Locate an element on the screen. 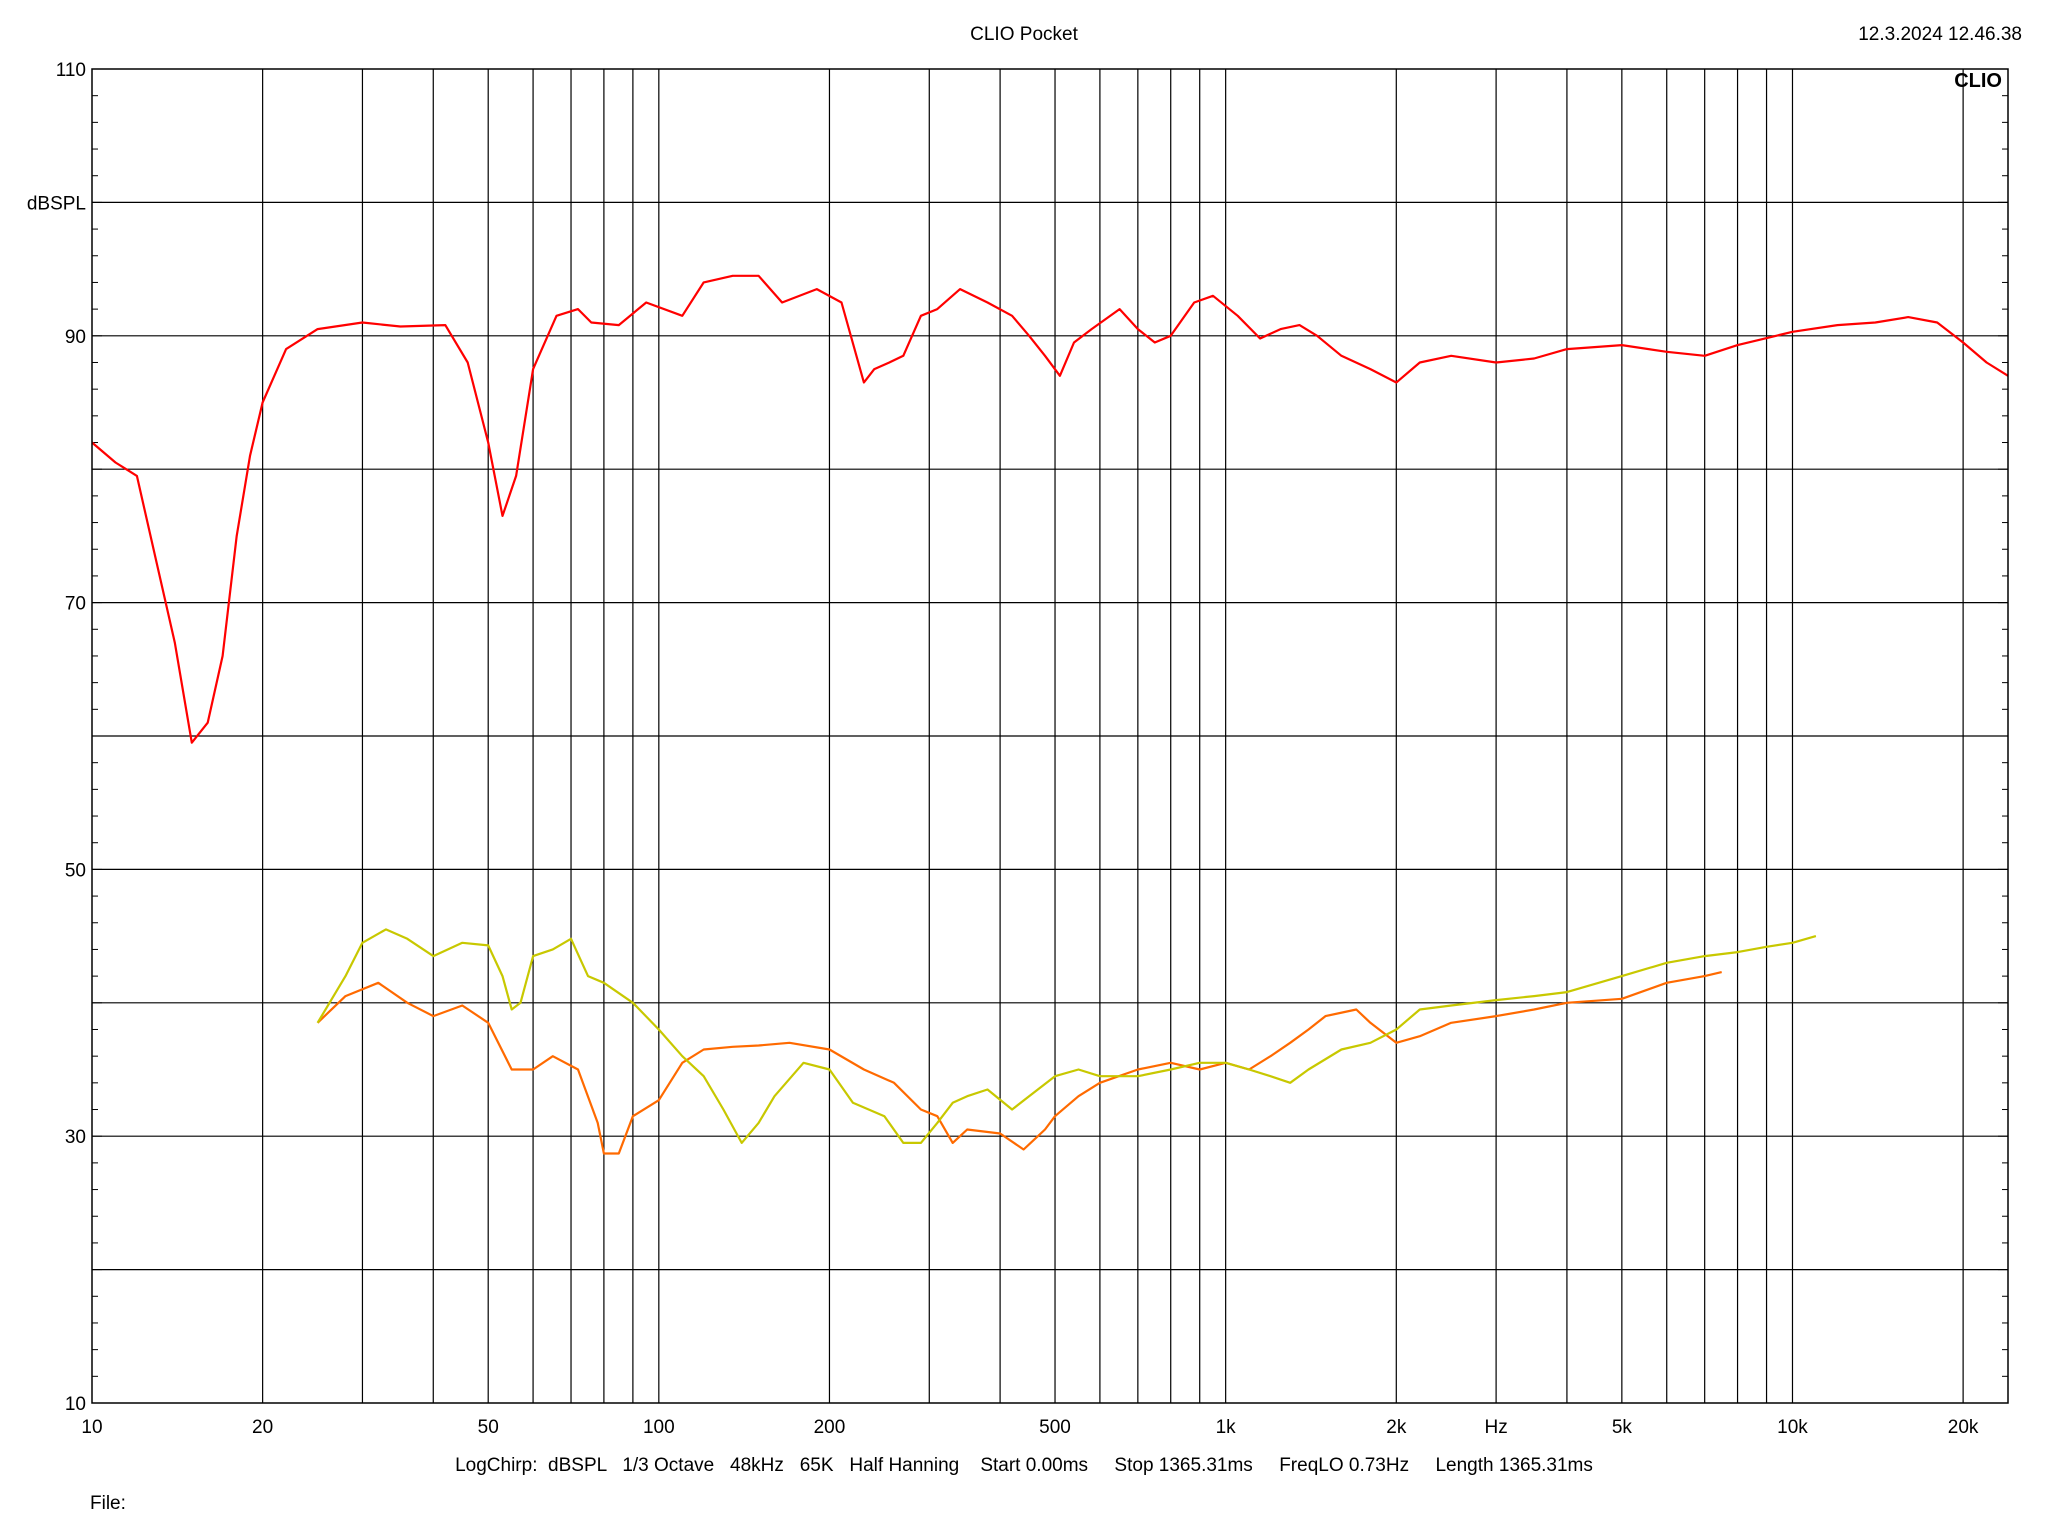  x-tick-label: 20k is located at coordinates (1963, 1427).